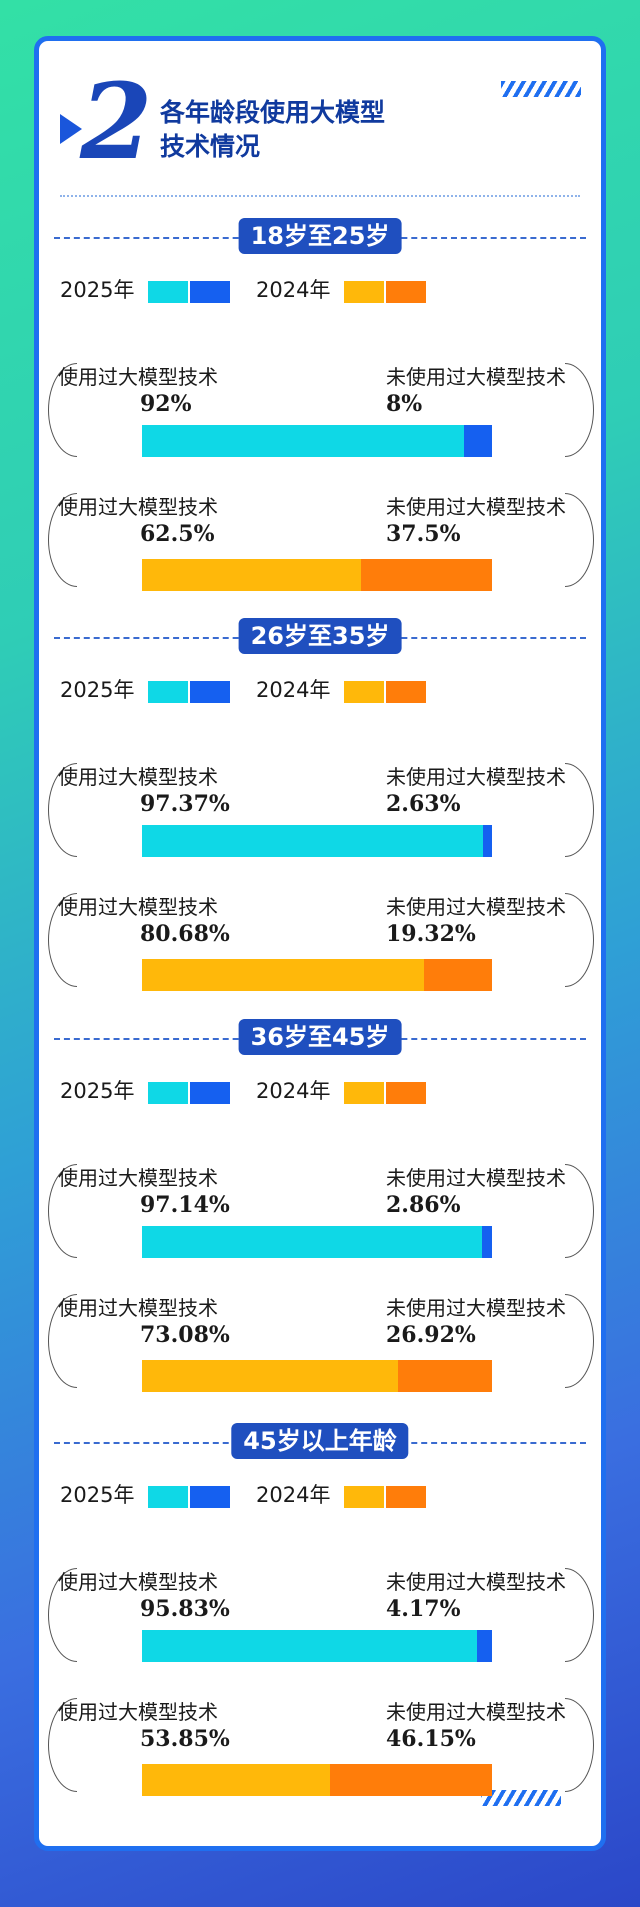  What do you see at coordinates (431, 1335) in the screenshot?
I see `not-used-value: 26.92%` at bounding box center [431, 1335].